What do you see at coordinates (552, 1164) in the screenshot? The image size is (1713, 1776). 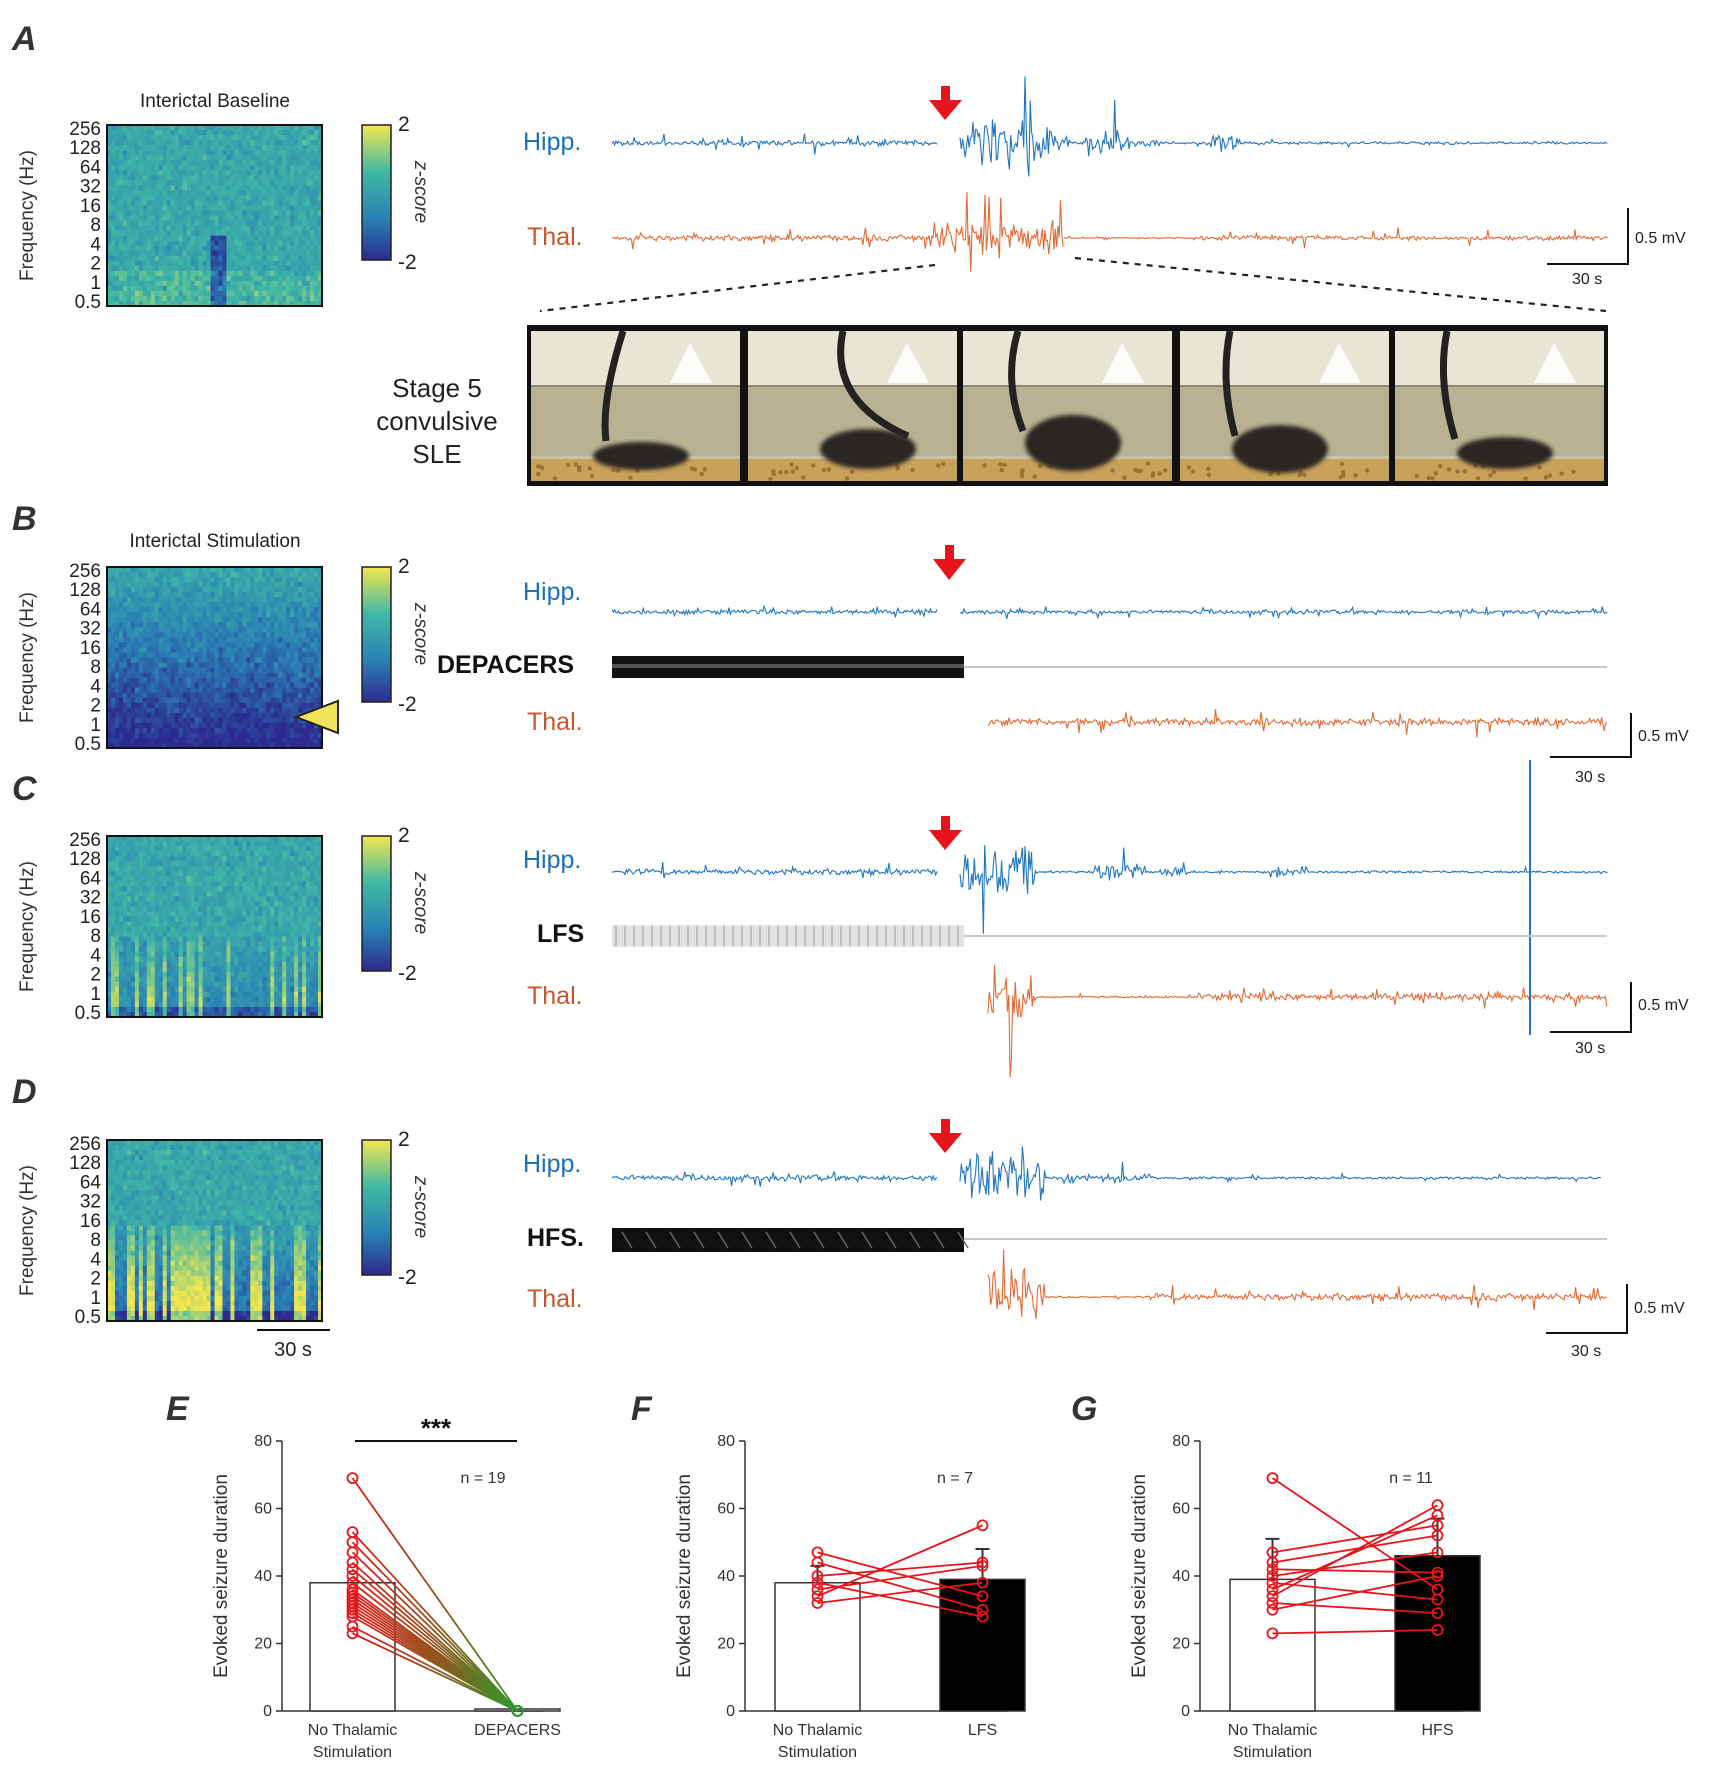 I see `hipp-label-d: Hipp.` at bounding box center [552, 1164].